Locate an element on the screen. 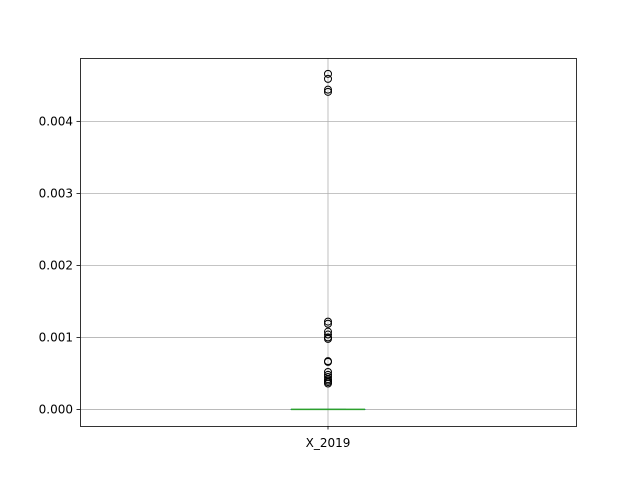  y-tick-label: 0.003 is located at coordinates (56, 193).